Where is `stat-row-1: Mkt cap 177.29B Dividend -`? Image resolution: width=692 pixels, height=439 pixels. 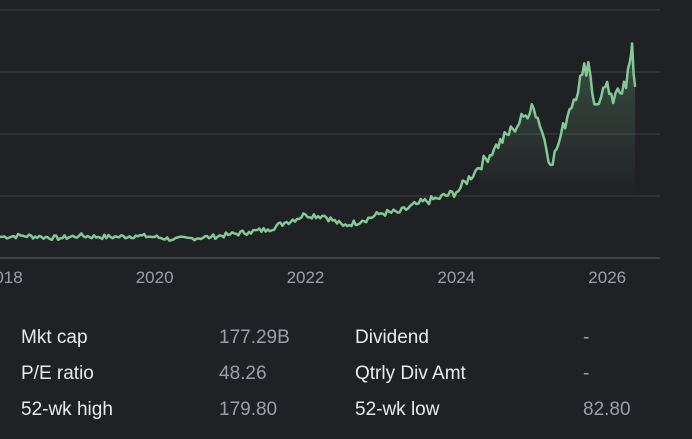
stat-row-1: Mkt cap 177.29B Dividend - is located at coordinates (346, 338).